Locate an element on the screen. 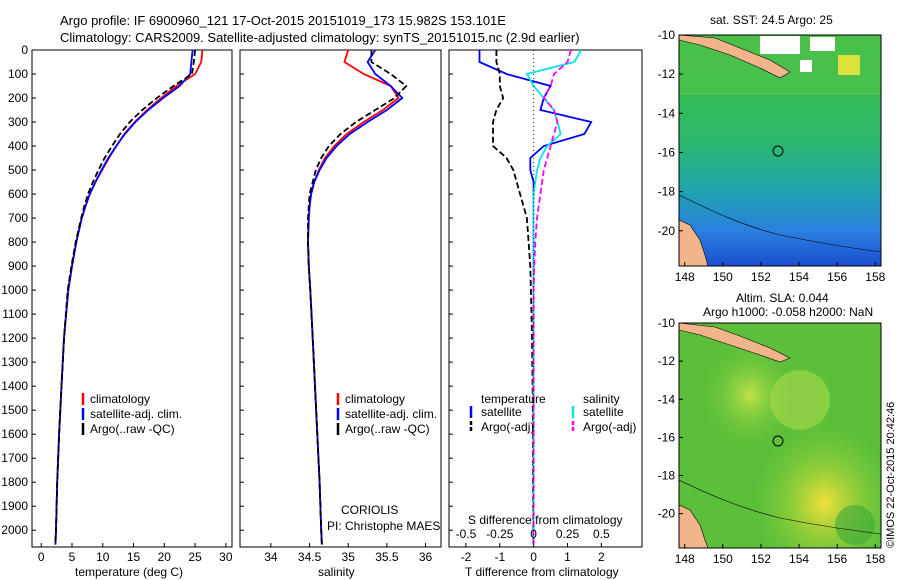  annotation-pi: PI: Christophe MAES is located at coordinates (383, 526).